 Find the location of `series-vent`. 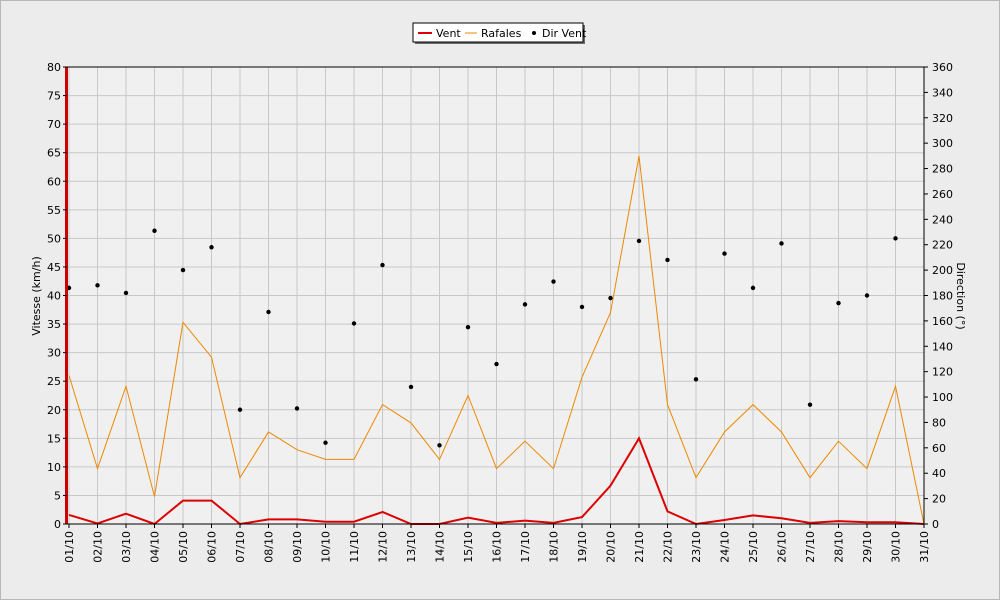

series-vent is located at coordinates (496, 481).